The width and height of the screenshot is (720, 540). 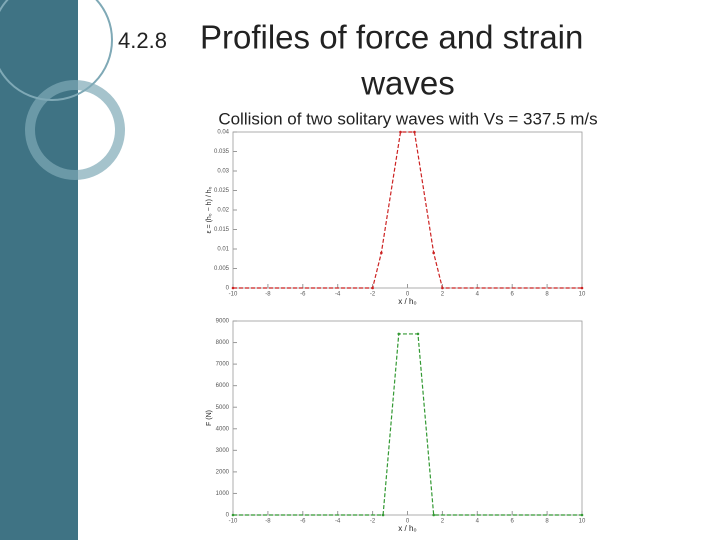 I want to click on y-tick-label: 0.015, so click(x=222, y=230).